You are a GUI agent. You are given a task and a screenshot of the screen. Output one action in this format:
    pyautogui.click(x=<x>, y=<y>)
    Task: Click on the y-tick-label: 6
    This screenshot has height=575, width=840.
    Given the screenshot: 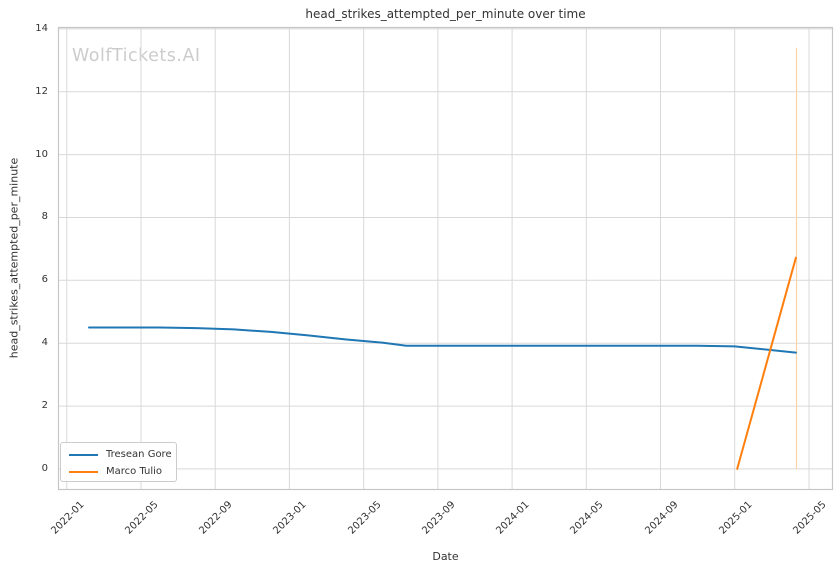 What is the action you would take?
    pyautogui.click(x=44, y=279)
    